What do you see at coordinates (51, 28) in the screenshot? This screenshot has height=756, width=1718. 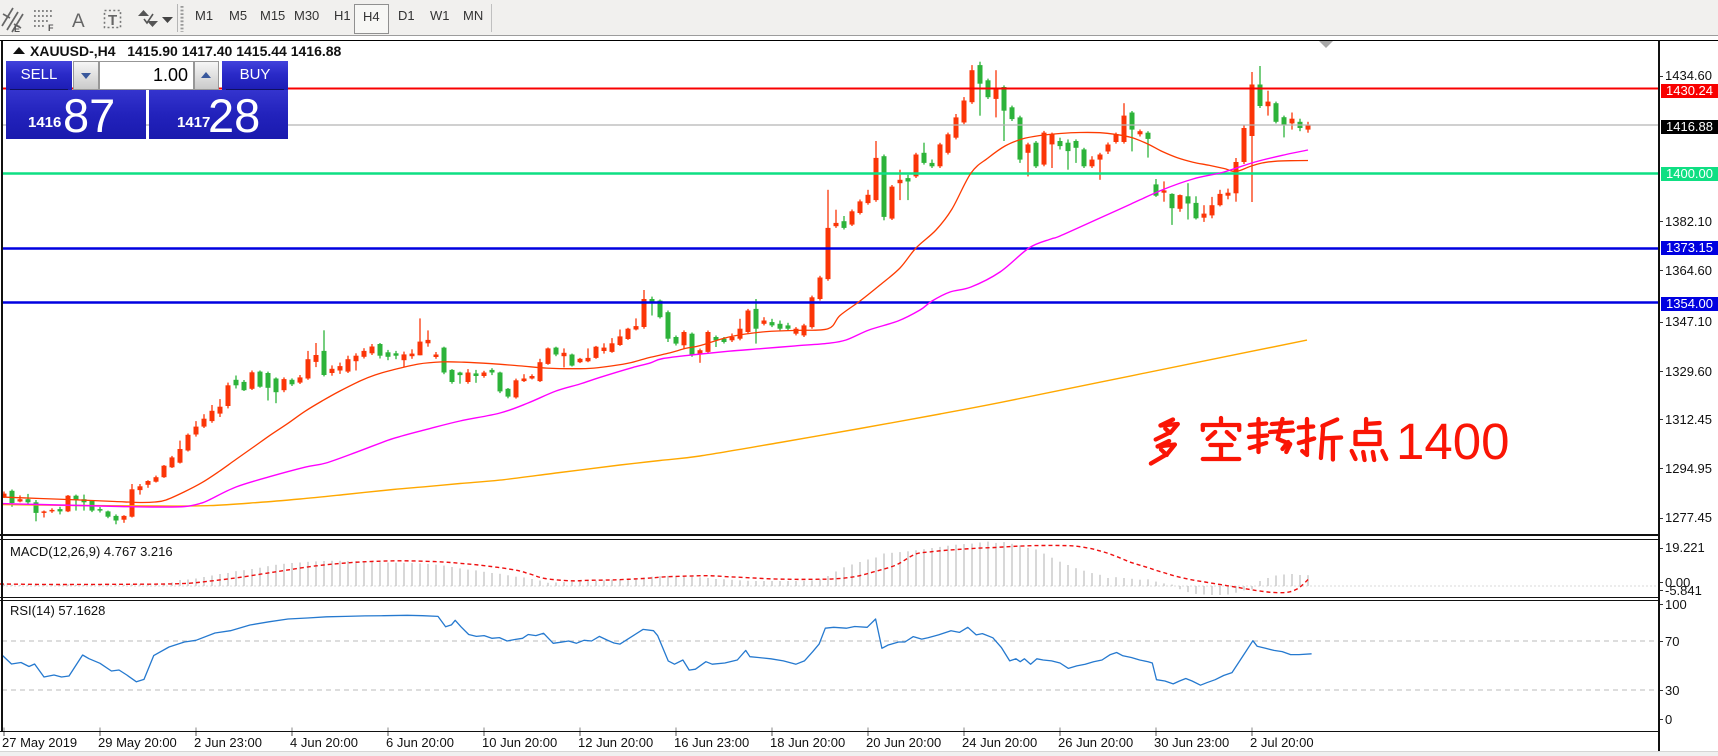 I see `svg-text: F` at bounding box center [51, 28].